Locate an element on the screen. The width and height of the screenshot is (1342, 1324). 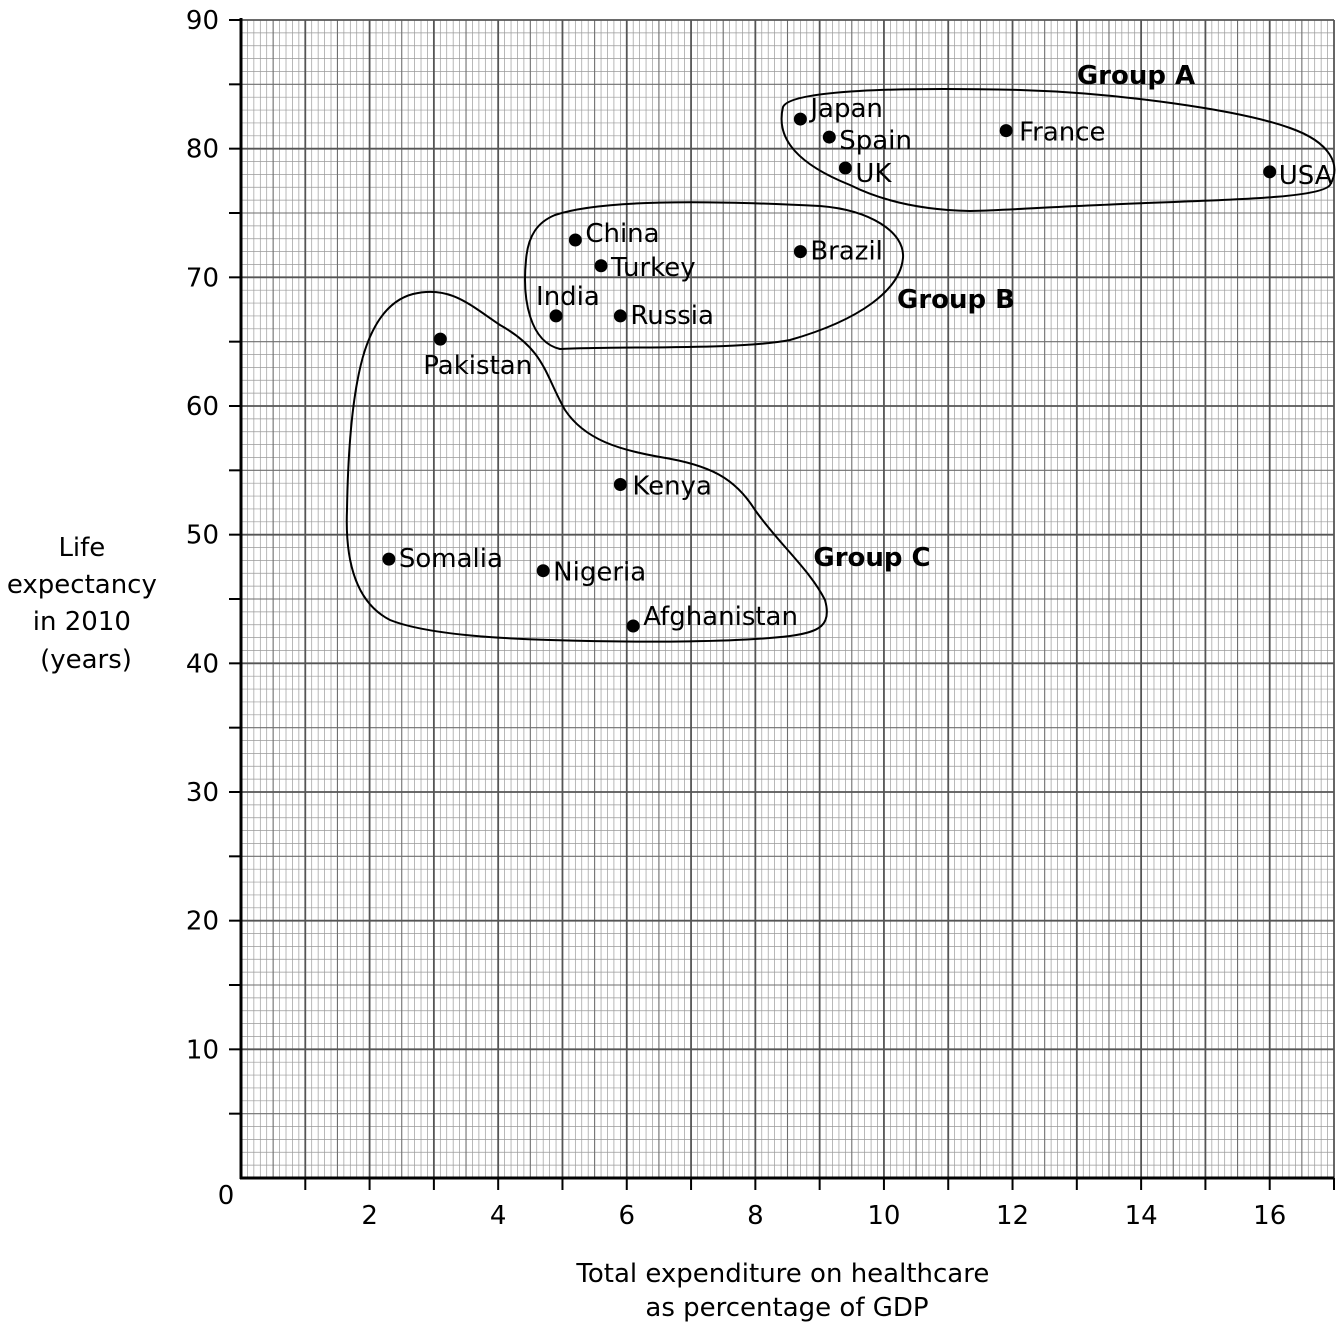
y-axis-title-line-2: expectancy is located at coordinates (82, 585).